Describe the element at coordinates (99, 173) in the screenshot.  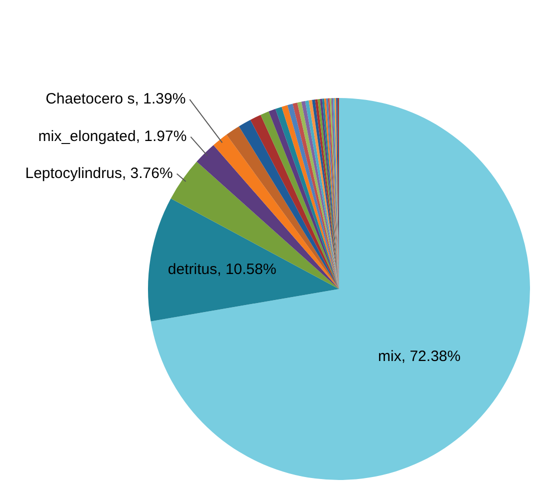
I see `slice-label: Leptocylindrus, 3.76%` at that location.